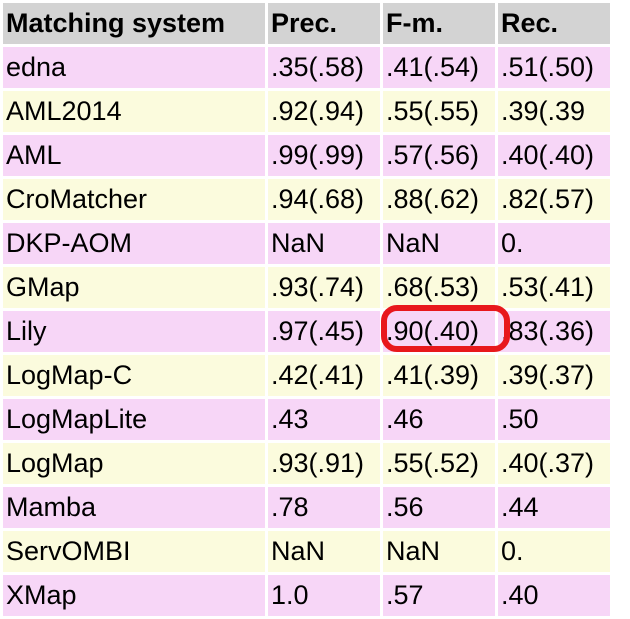 Image resolution: width=630 pixels, height=619 pixels. I want to click on cell-system: edna, so click(134, 67).